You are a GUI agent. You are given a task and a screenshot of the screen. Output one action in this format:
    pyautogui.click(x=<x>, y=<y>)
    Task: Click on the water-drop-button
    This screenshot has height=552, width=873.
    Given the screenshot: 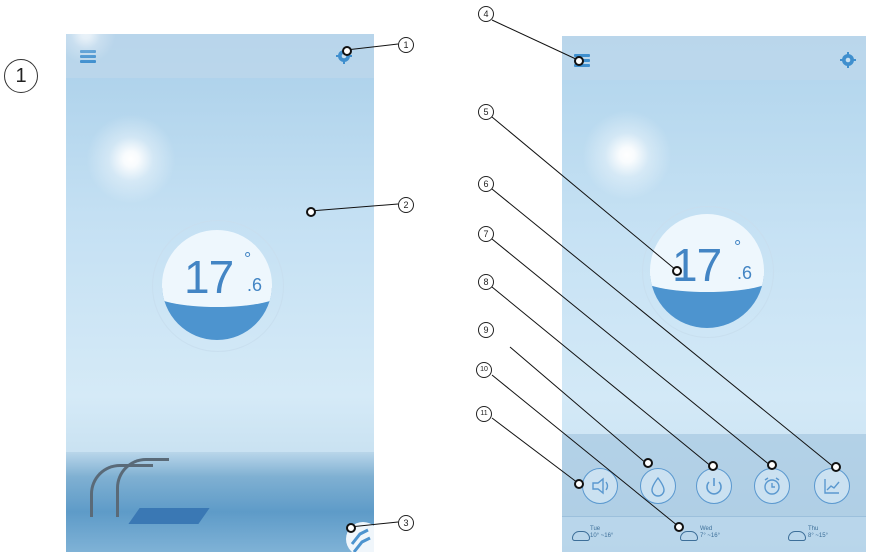 What is the action you would take?
    pyautogui.click(x=658, y=486)
    